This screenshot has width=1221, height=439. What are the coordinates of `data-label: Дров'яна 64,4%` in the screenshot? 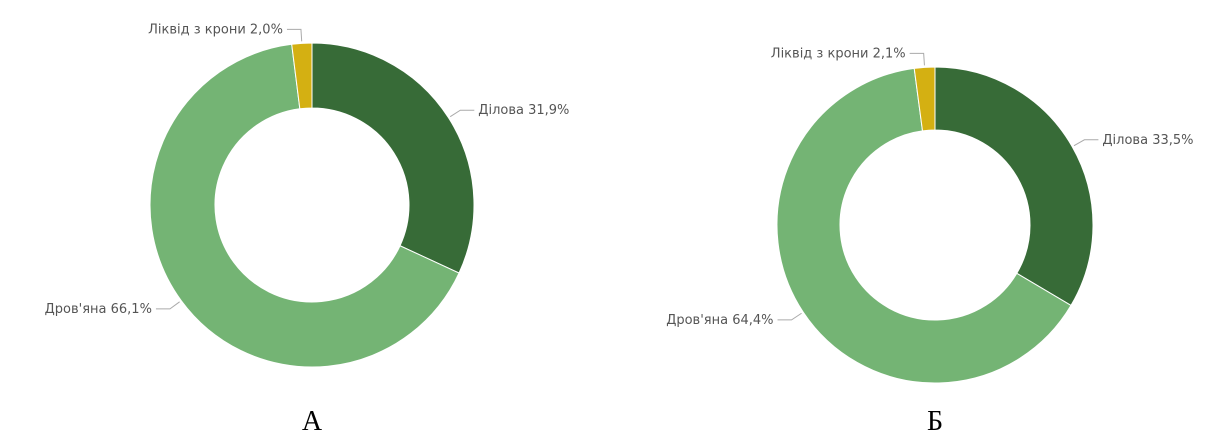 It's located at (719, 319).